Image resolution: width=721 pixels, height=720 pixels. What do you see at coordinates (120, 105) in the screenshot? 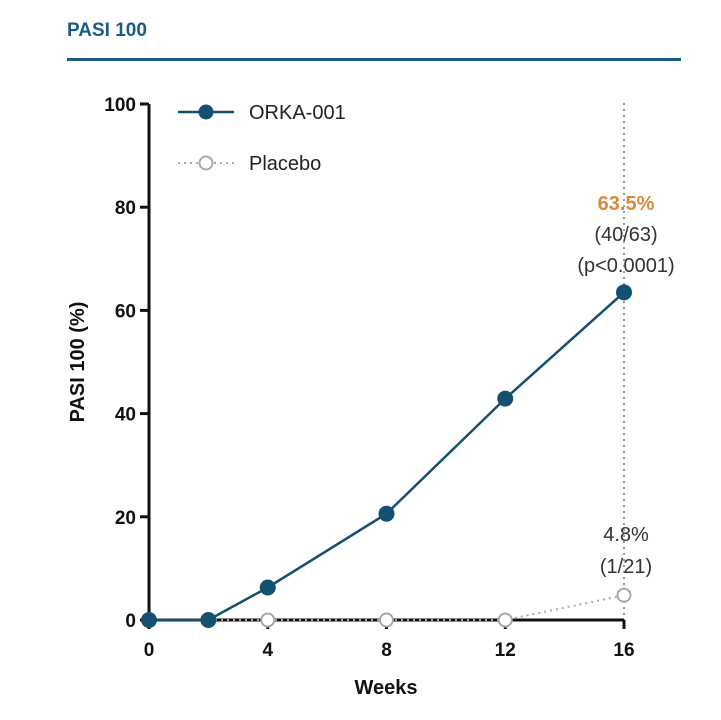
I see `y-tick-label: 100` at bounding box center [120, 105].